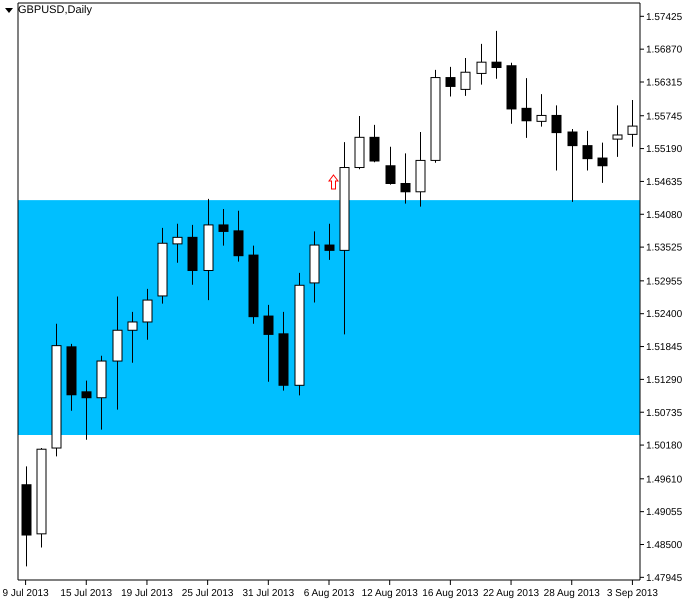 The height and width of the screenshot is (600, 690). I want to click on x-tick-label: 28 Aug 2013, so click(572, 593).